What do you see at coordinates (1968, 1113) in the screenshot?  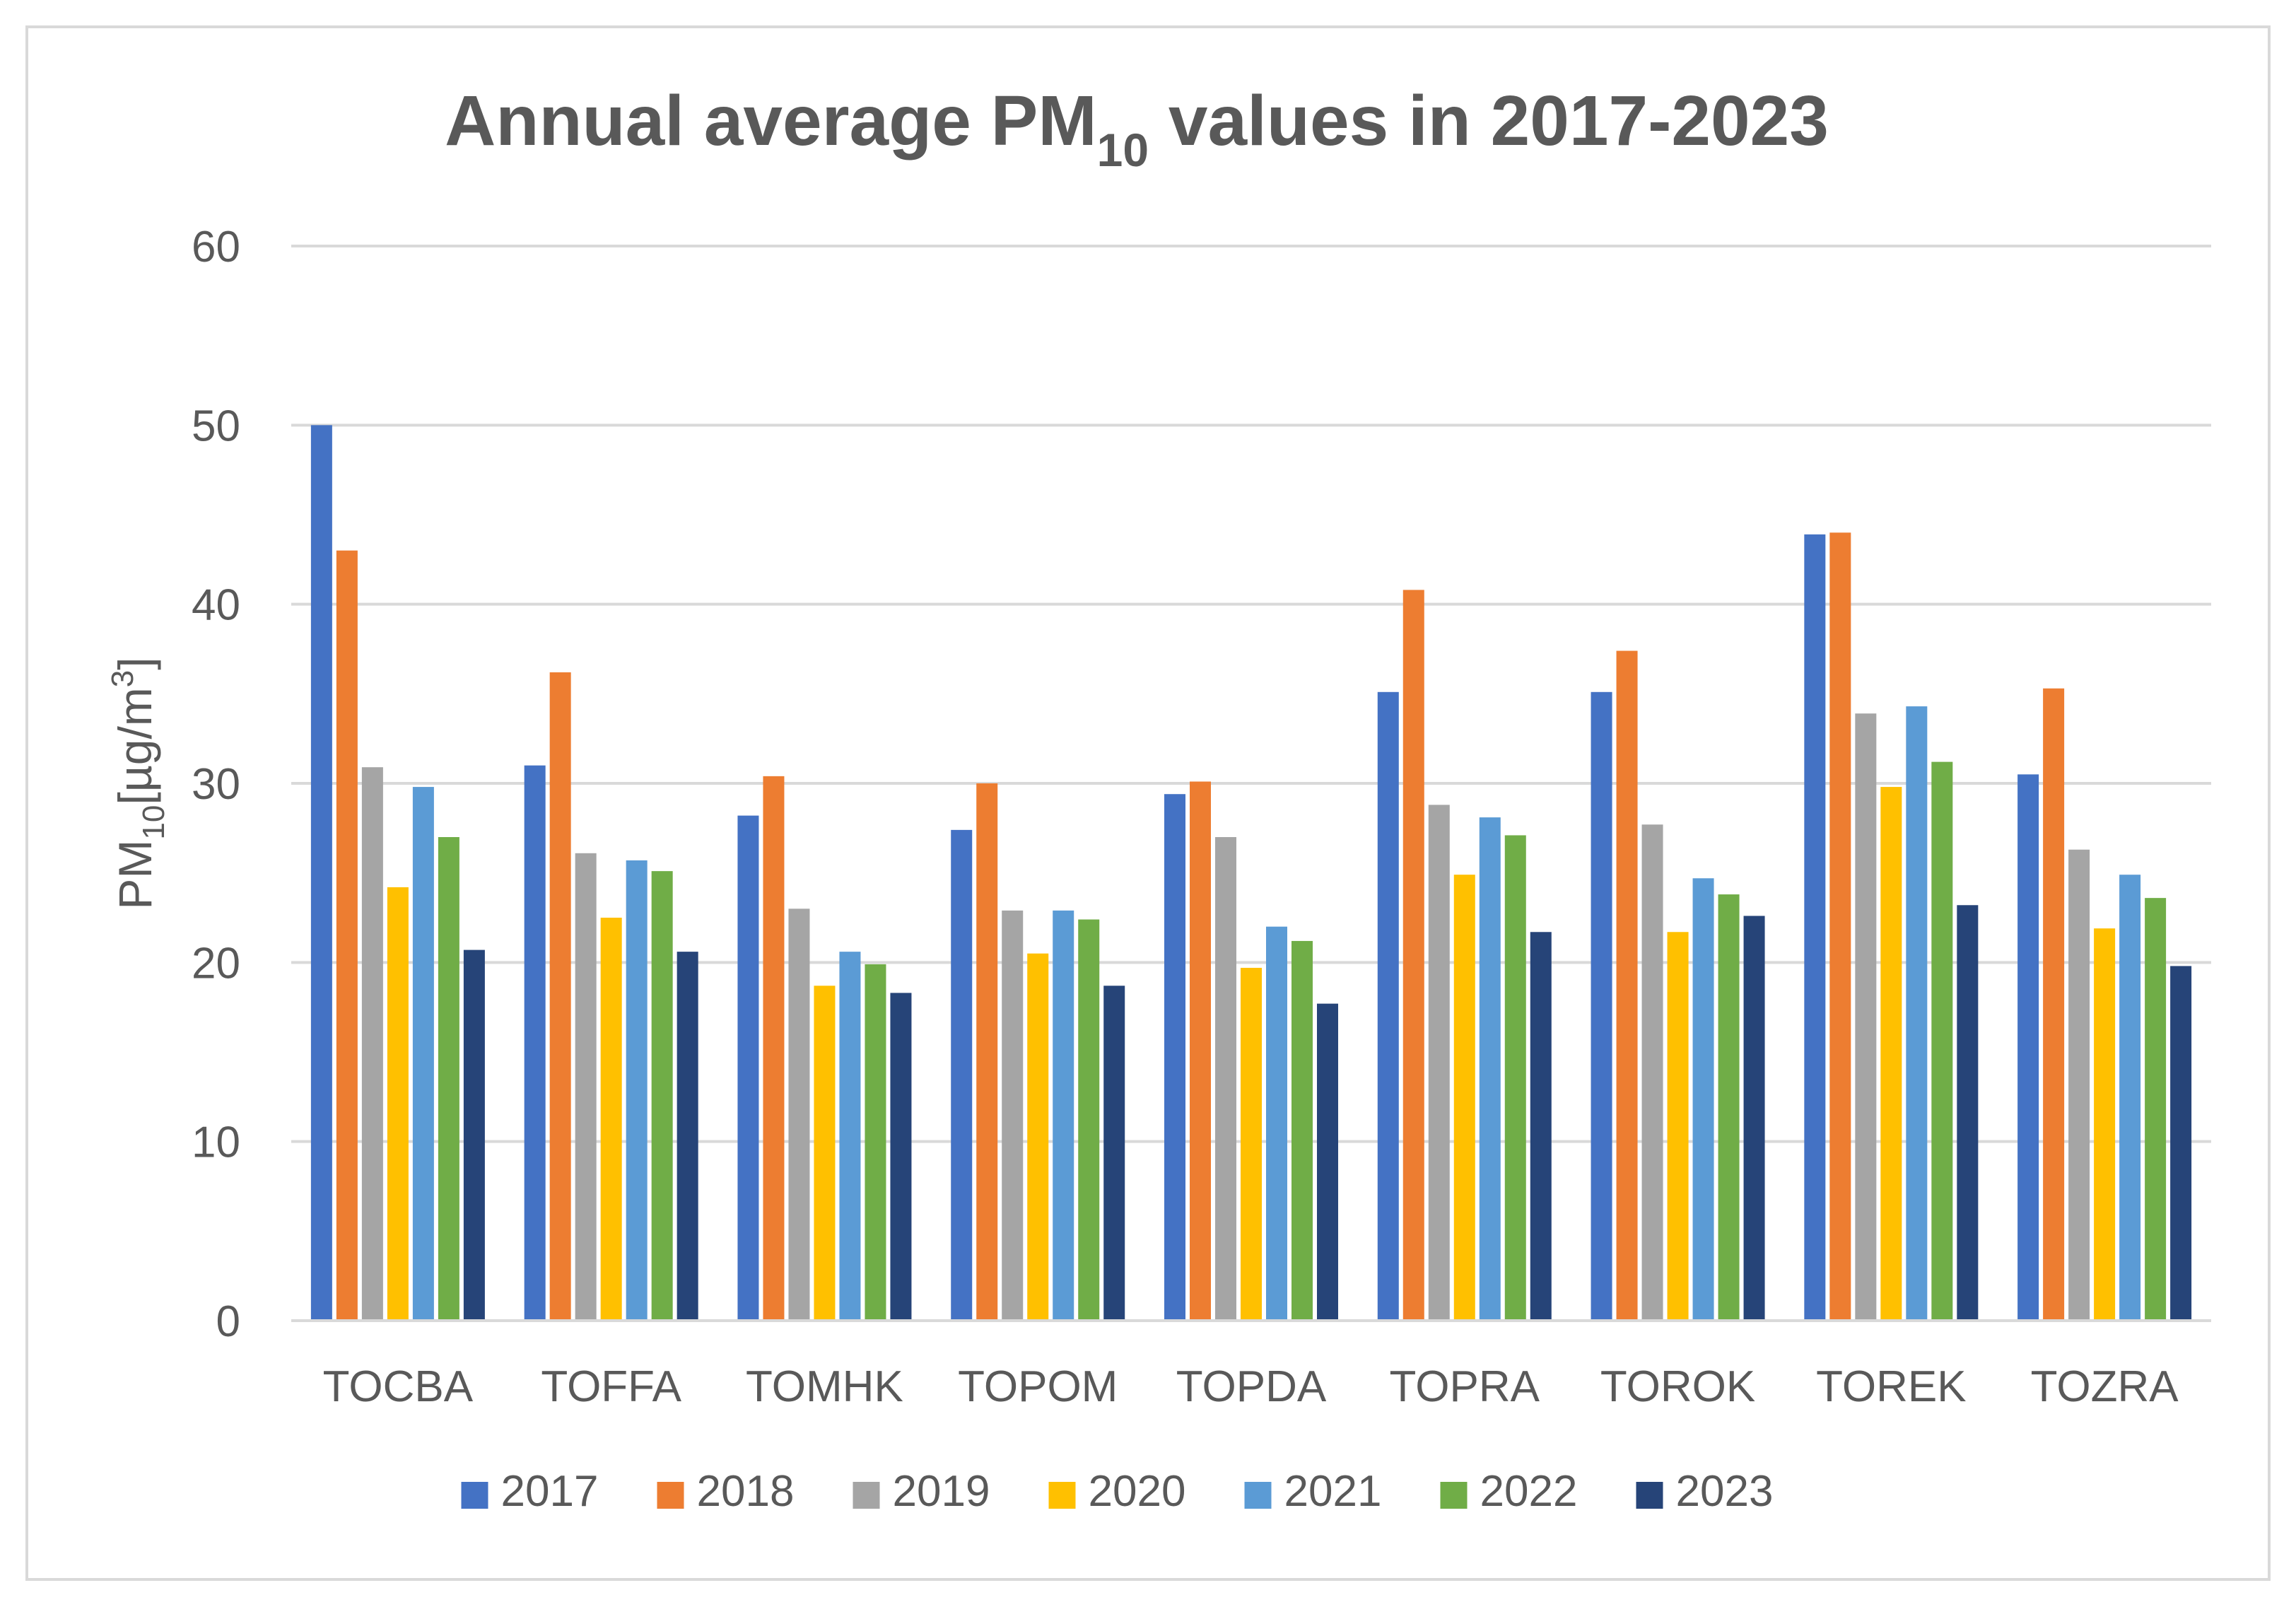 I see `bar-torek-2023` at bounding box center [1968, 1113].